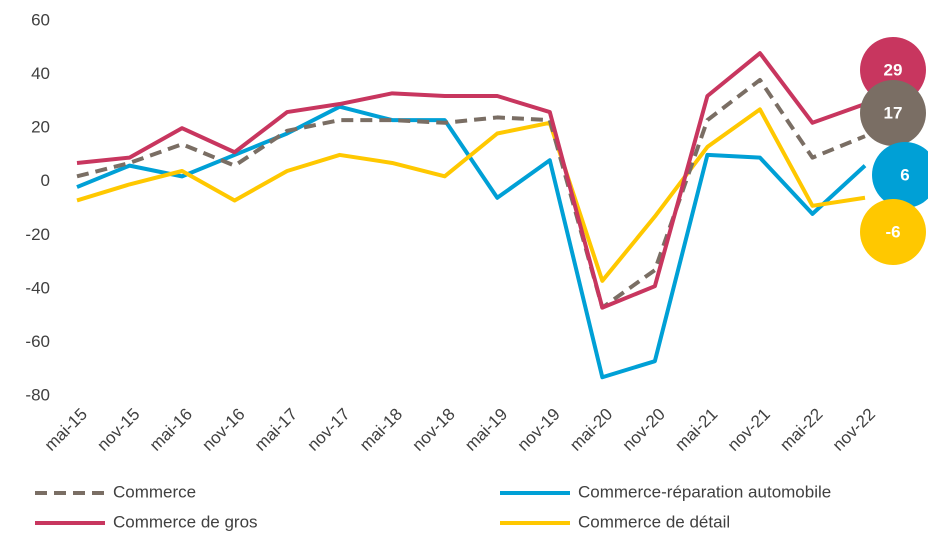 This screenshot has width=928, height=538. Describe the element at coordinates (154, 491) in the screenshot. I see `legend-label: Commerce` at that location.